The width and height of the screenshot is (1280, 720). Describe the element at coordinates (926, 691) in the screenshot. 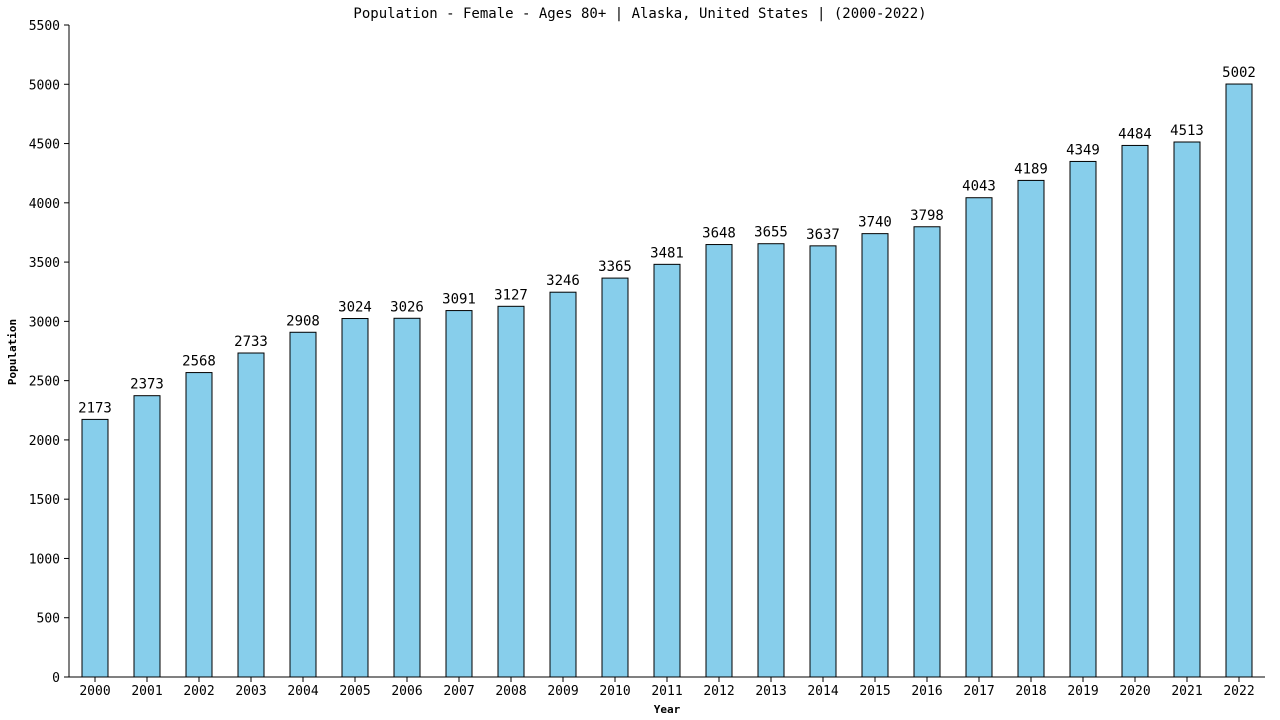

I see `x-tick-label: 2016` at that location.